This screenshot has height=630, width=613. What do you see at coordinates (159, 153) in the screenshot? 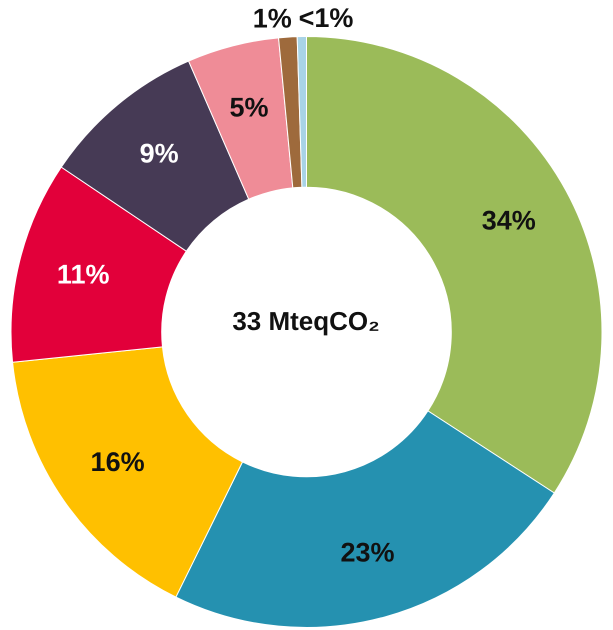
I see `data-label: 9%` at bounding box center [159, 153].